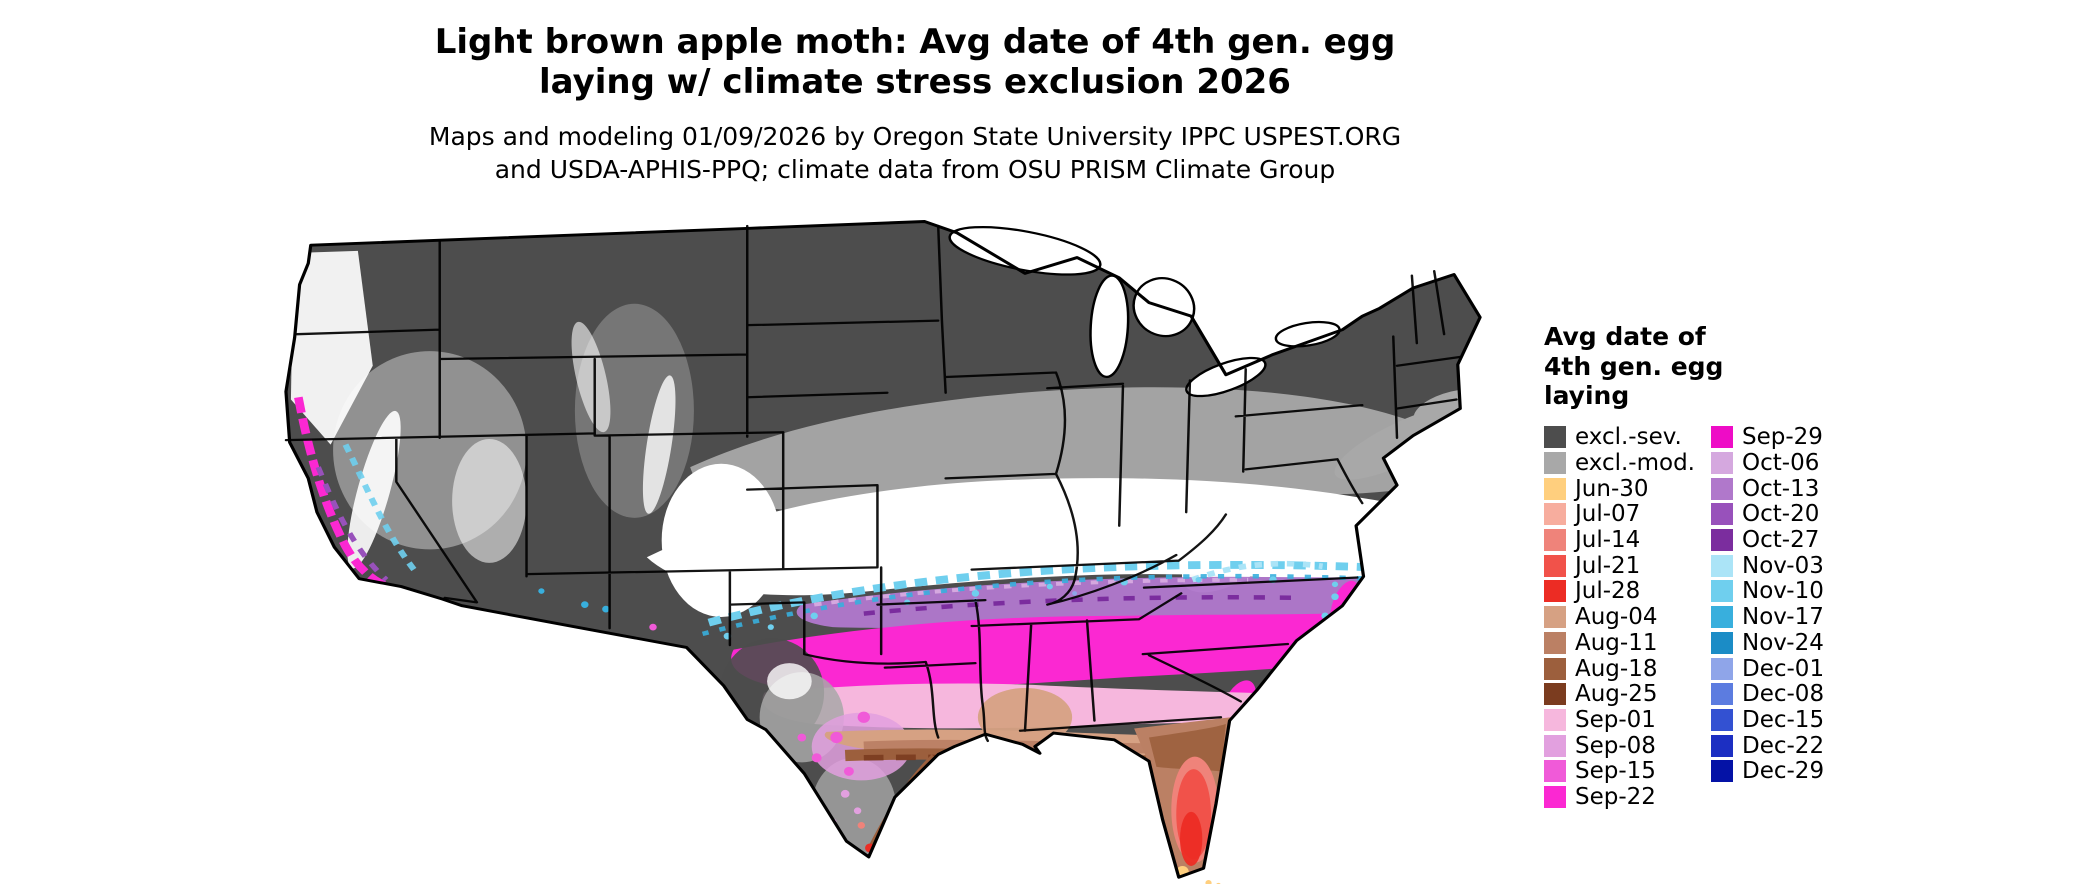 Image resolution: width=2100 pixels, height=892 pixels. I want to click on legend-item: Dec-01, so click(1767, 669).